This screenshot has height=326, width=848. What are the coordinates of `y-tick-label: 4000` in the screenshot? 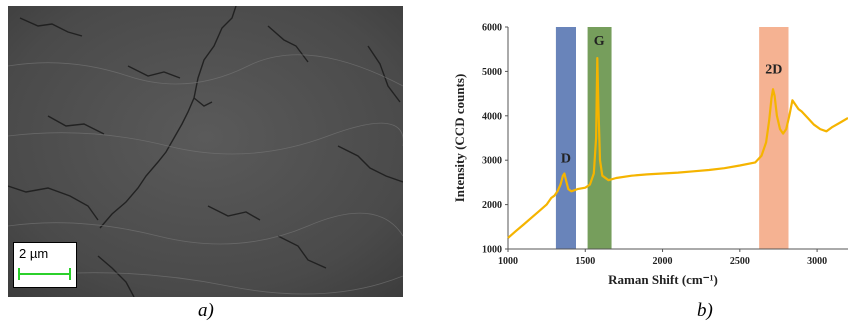 It's located at (492, 116).